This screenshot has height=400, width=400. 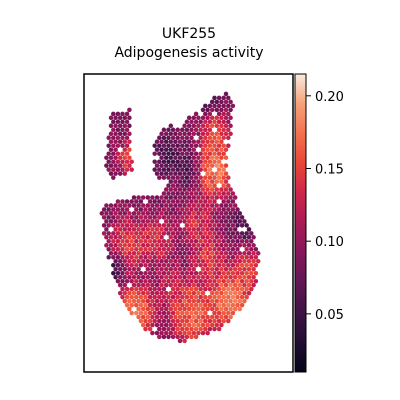 What do you see at coordinates (329, 169) in the screenshot?
I see `colorbar-tick-label: 0.15` at bounding box center [329, 169].